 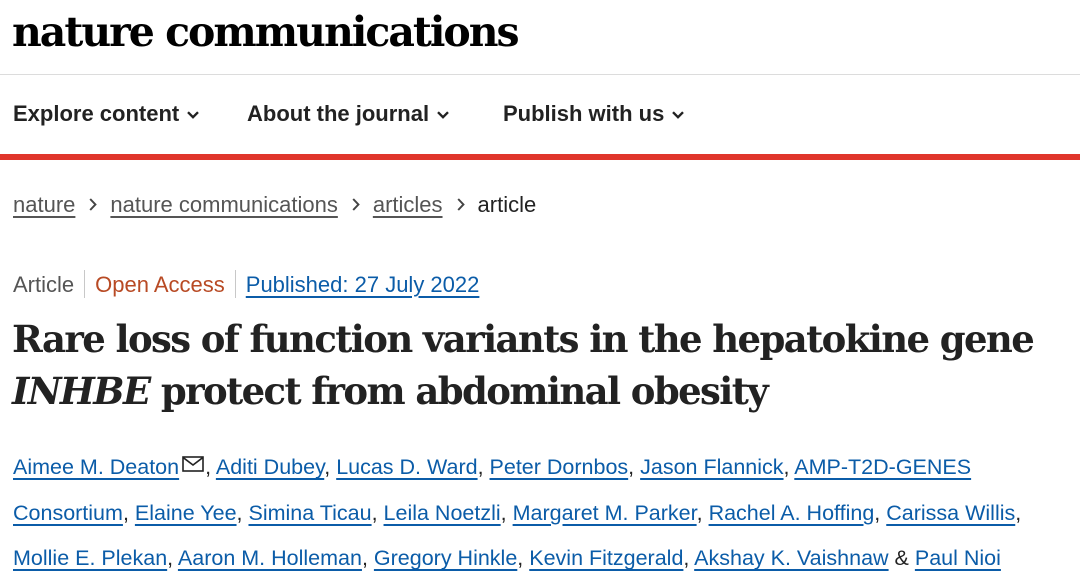 What do you see at coordinates (96, 467) in the screenshot?
I see `author-link: Aimee M. Deaton` at bounding box center [96, 467].